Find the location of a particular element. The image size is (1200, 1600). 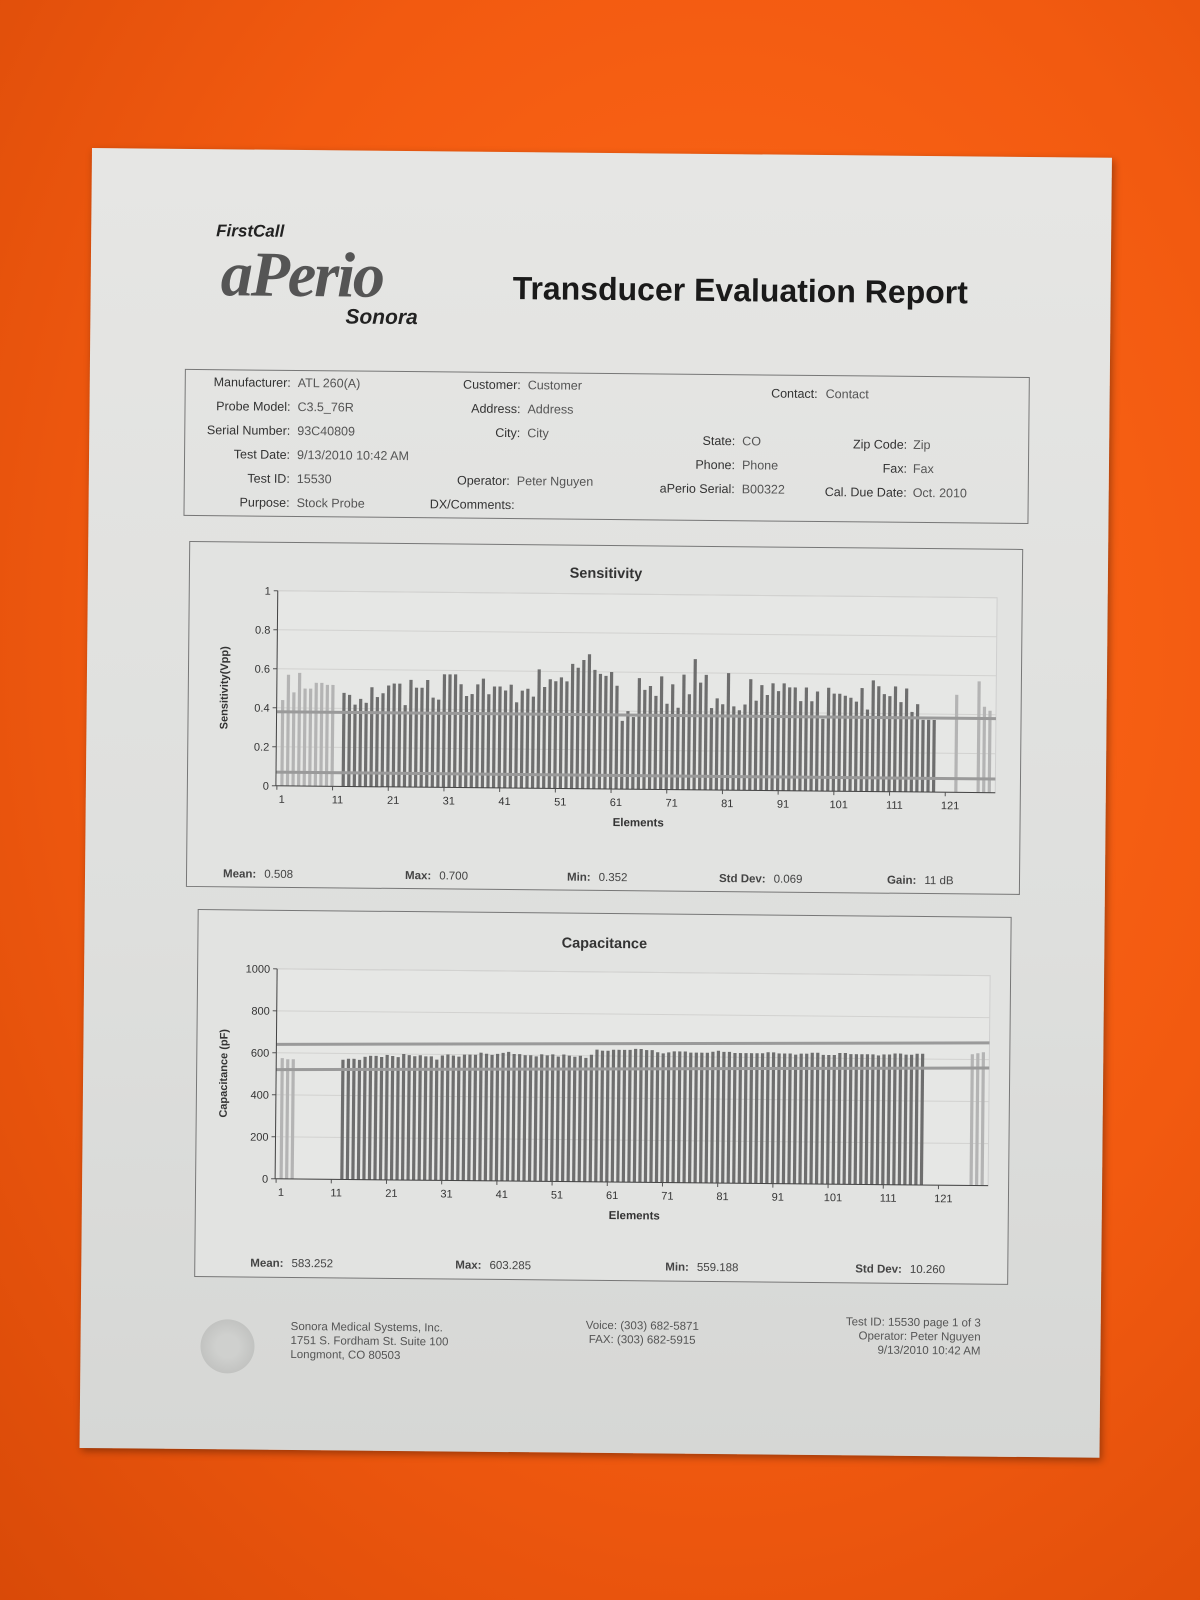

fax-label: Fax: is located at coordinates (895, 468).